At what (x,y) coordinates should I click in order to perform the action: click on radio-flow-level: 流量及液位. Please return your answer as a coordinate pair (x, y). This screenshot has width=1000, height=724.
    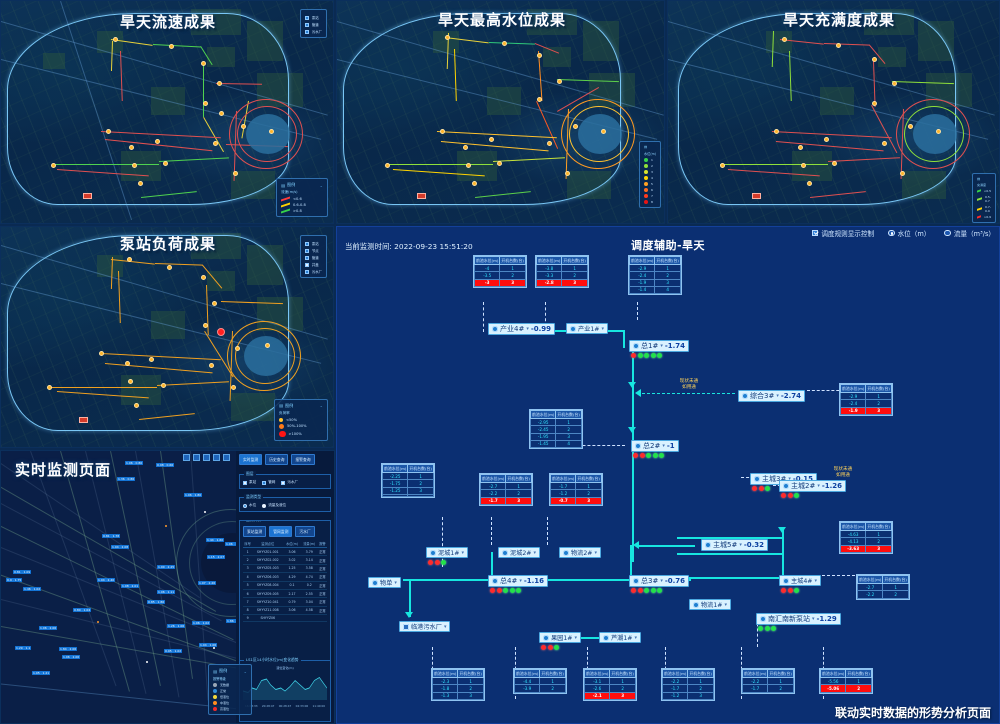
    Looking at the image, I should click on (274, 505).